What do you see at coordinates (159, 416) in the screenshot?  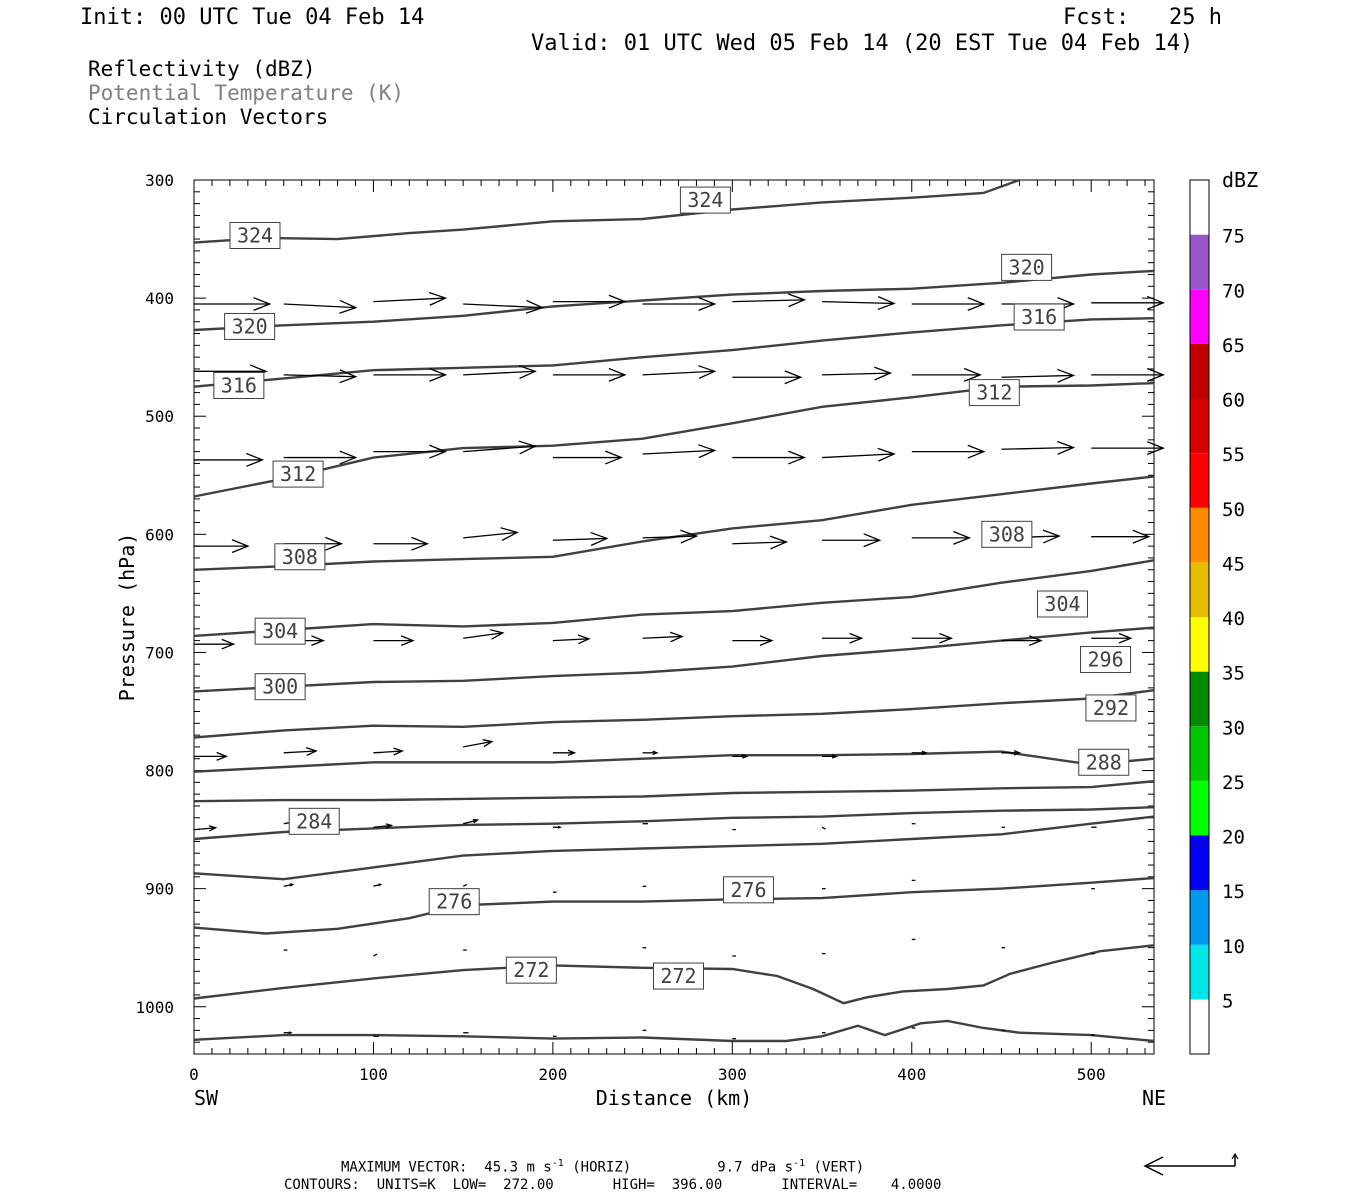 I see `y-tick-label: 500` at bounding box center [159, 416].